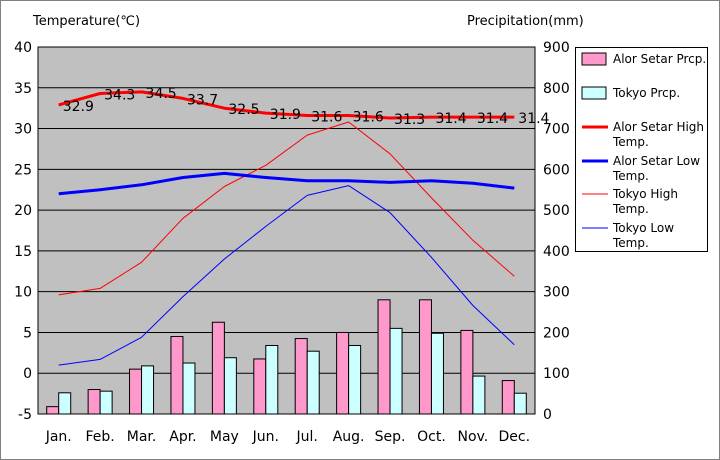 This screenshot has width=720, height=460. Describe the element at coordinates (473, 437) in the screenshot. I see `x-tick-label: Nov.` at that location.